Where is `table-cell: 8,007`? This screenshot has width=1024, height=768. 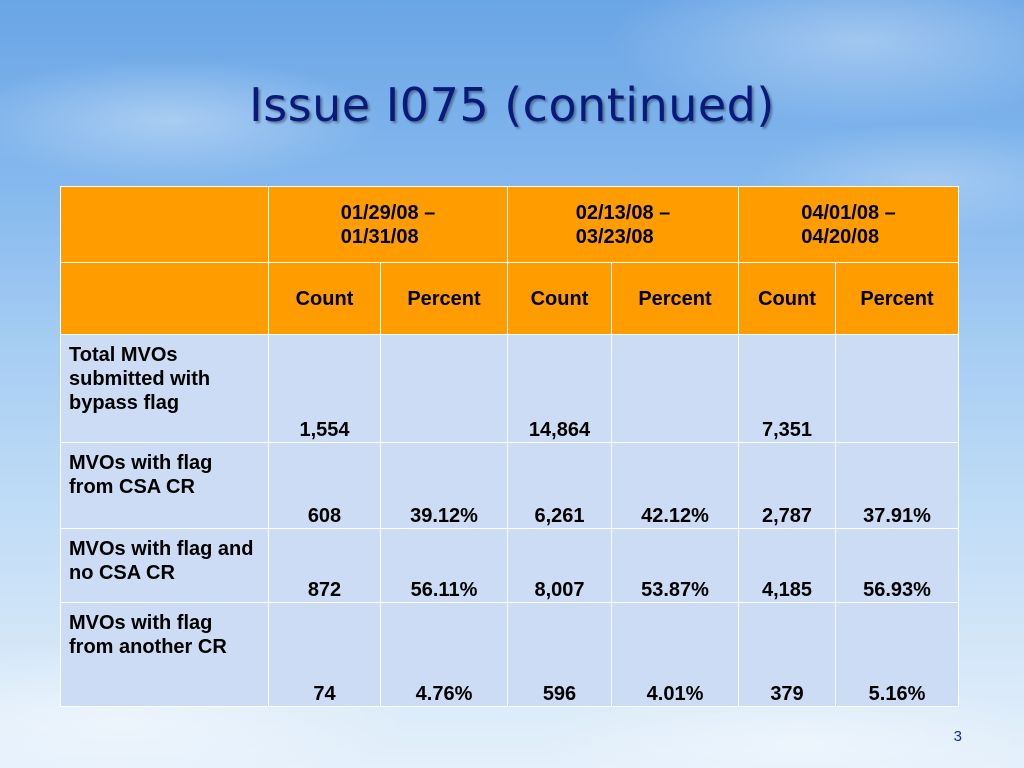 table-cell: 8,007 is located at coordinates (559, 565).